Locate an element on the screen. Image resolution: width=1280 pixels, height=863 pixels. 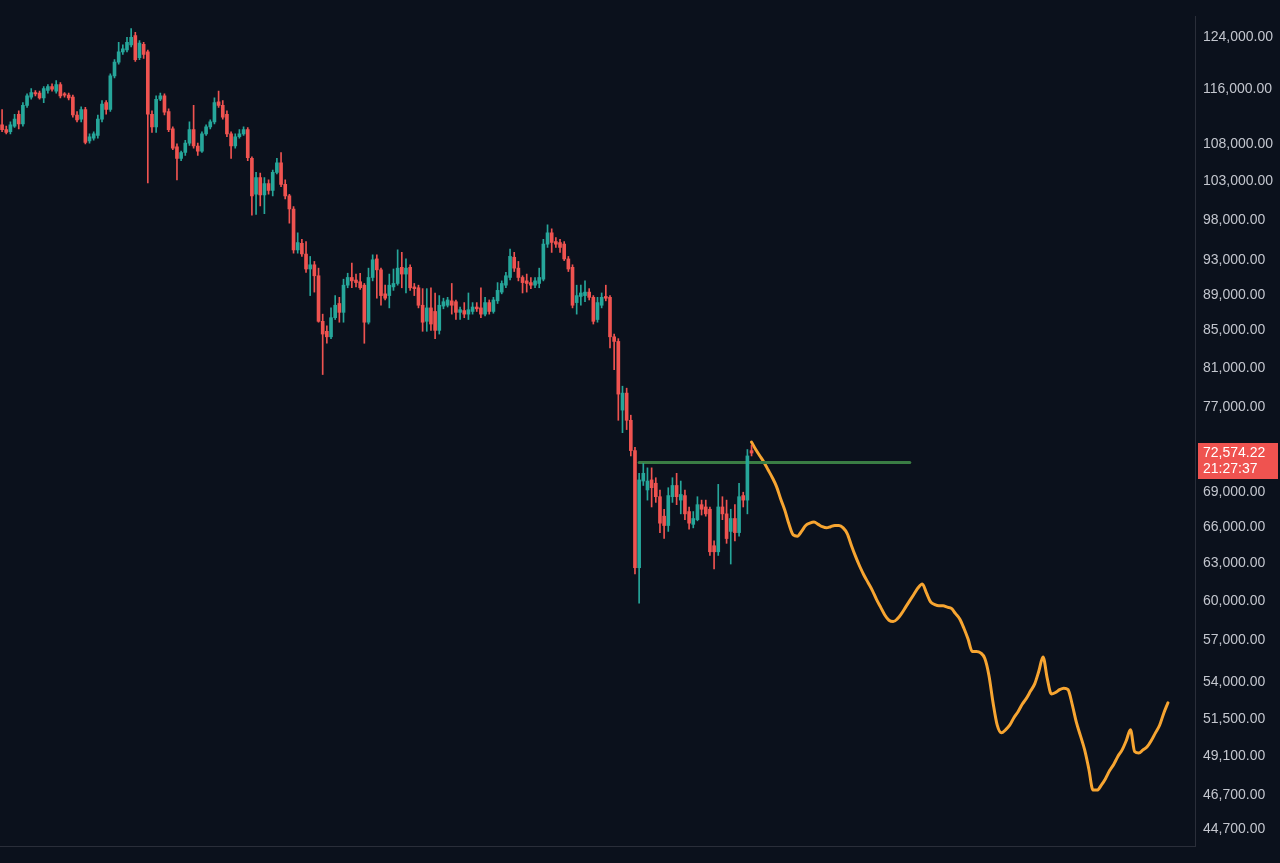
y-tick-label: 89,000.00 is located at coordinates (1234, 293).